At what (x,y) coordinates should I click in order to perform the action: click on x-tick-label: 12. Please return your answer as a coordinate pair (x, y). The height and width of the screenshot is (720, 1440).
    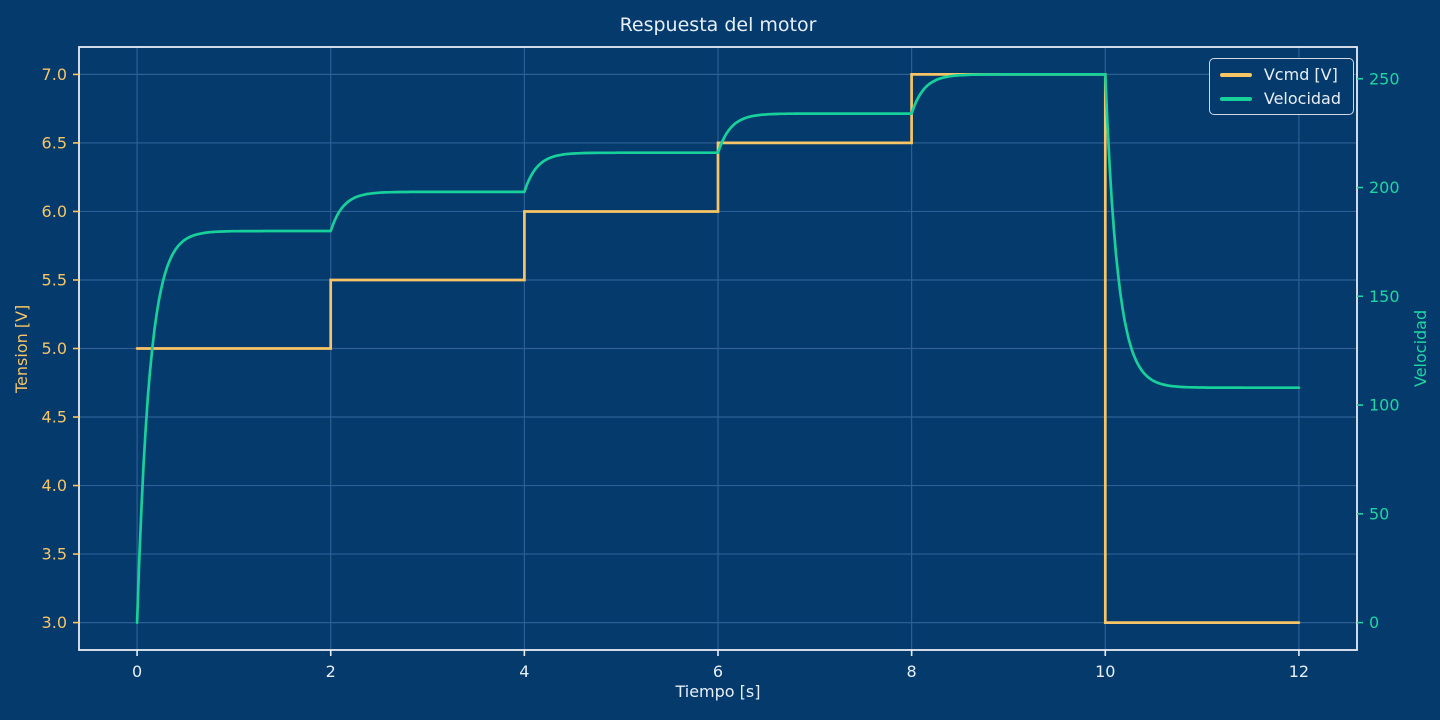
    Looking at the image, I should click on (1299, 671).